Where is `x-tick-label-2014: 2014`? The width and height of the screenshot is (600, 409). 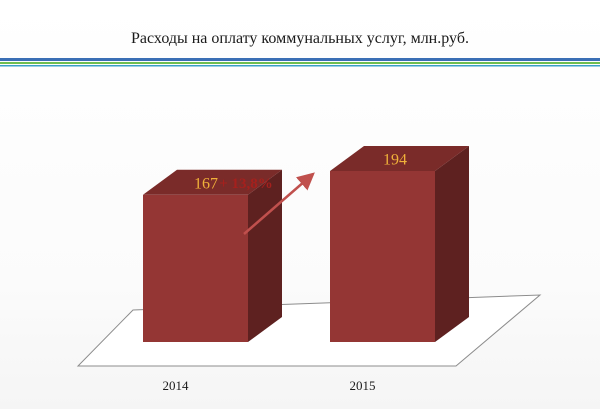
x-tick-label-2014: 2014 is located at coordinates (176, 385).